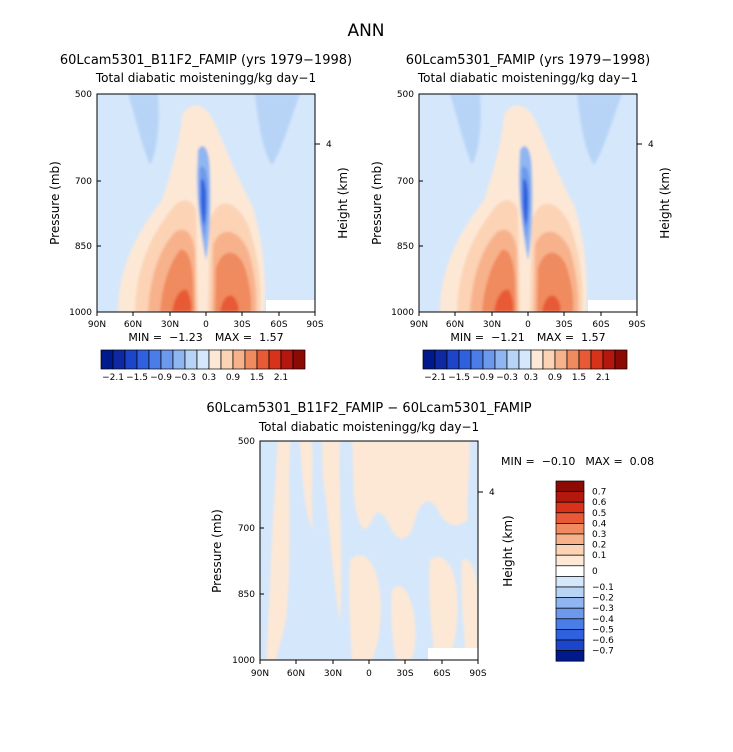 The width and height of the screenshot is (733, 752). Describe the element at coordinates (246, 442) in the screenshot. I see `panel-3-ytick-label-0: 500` at that location.